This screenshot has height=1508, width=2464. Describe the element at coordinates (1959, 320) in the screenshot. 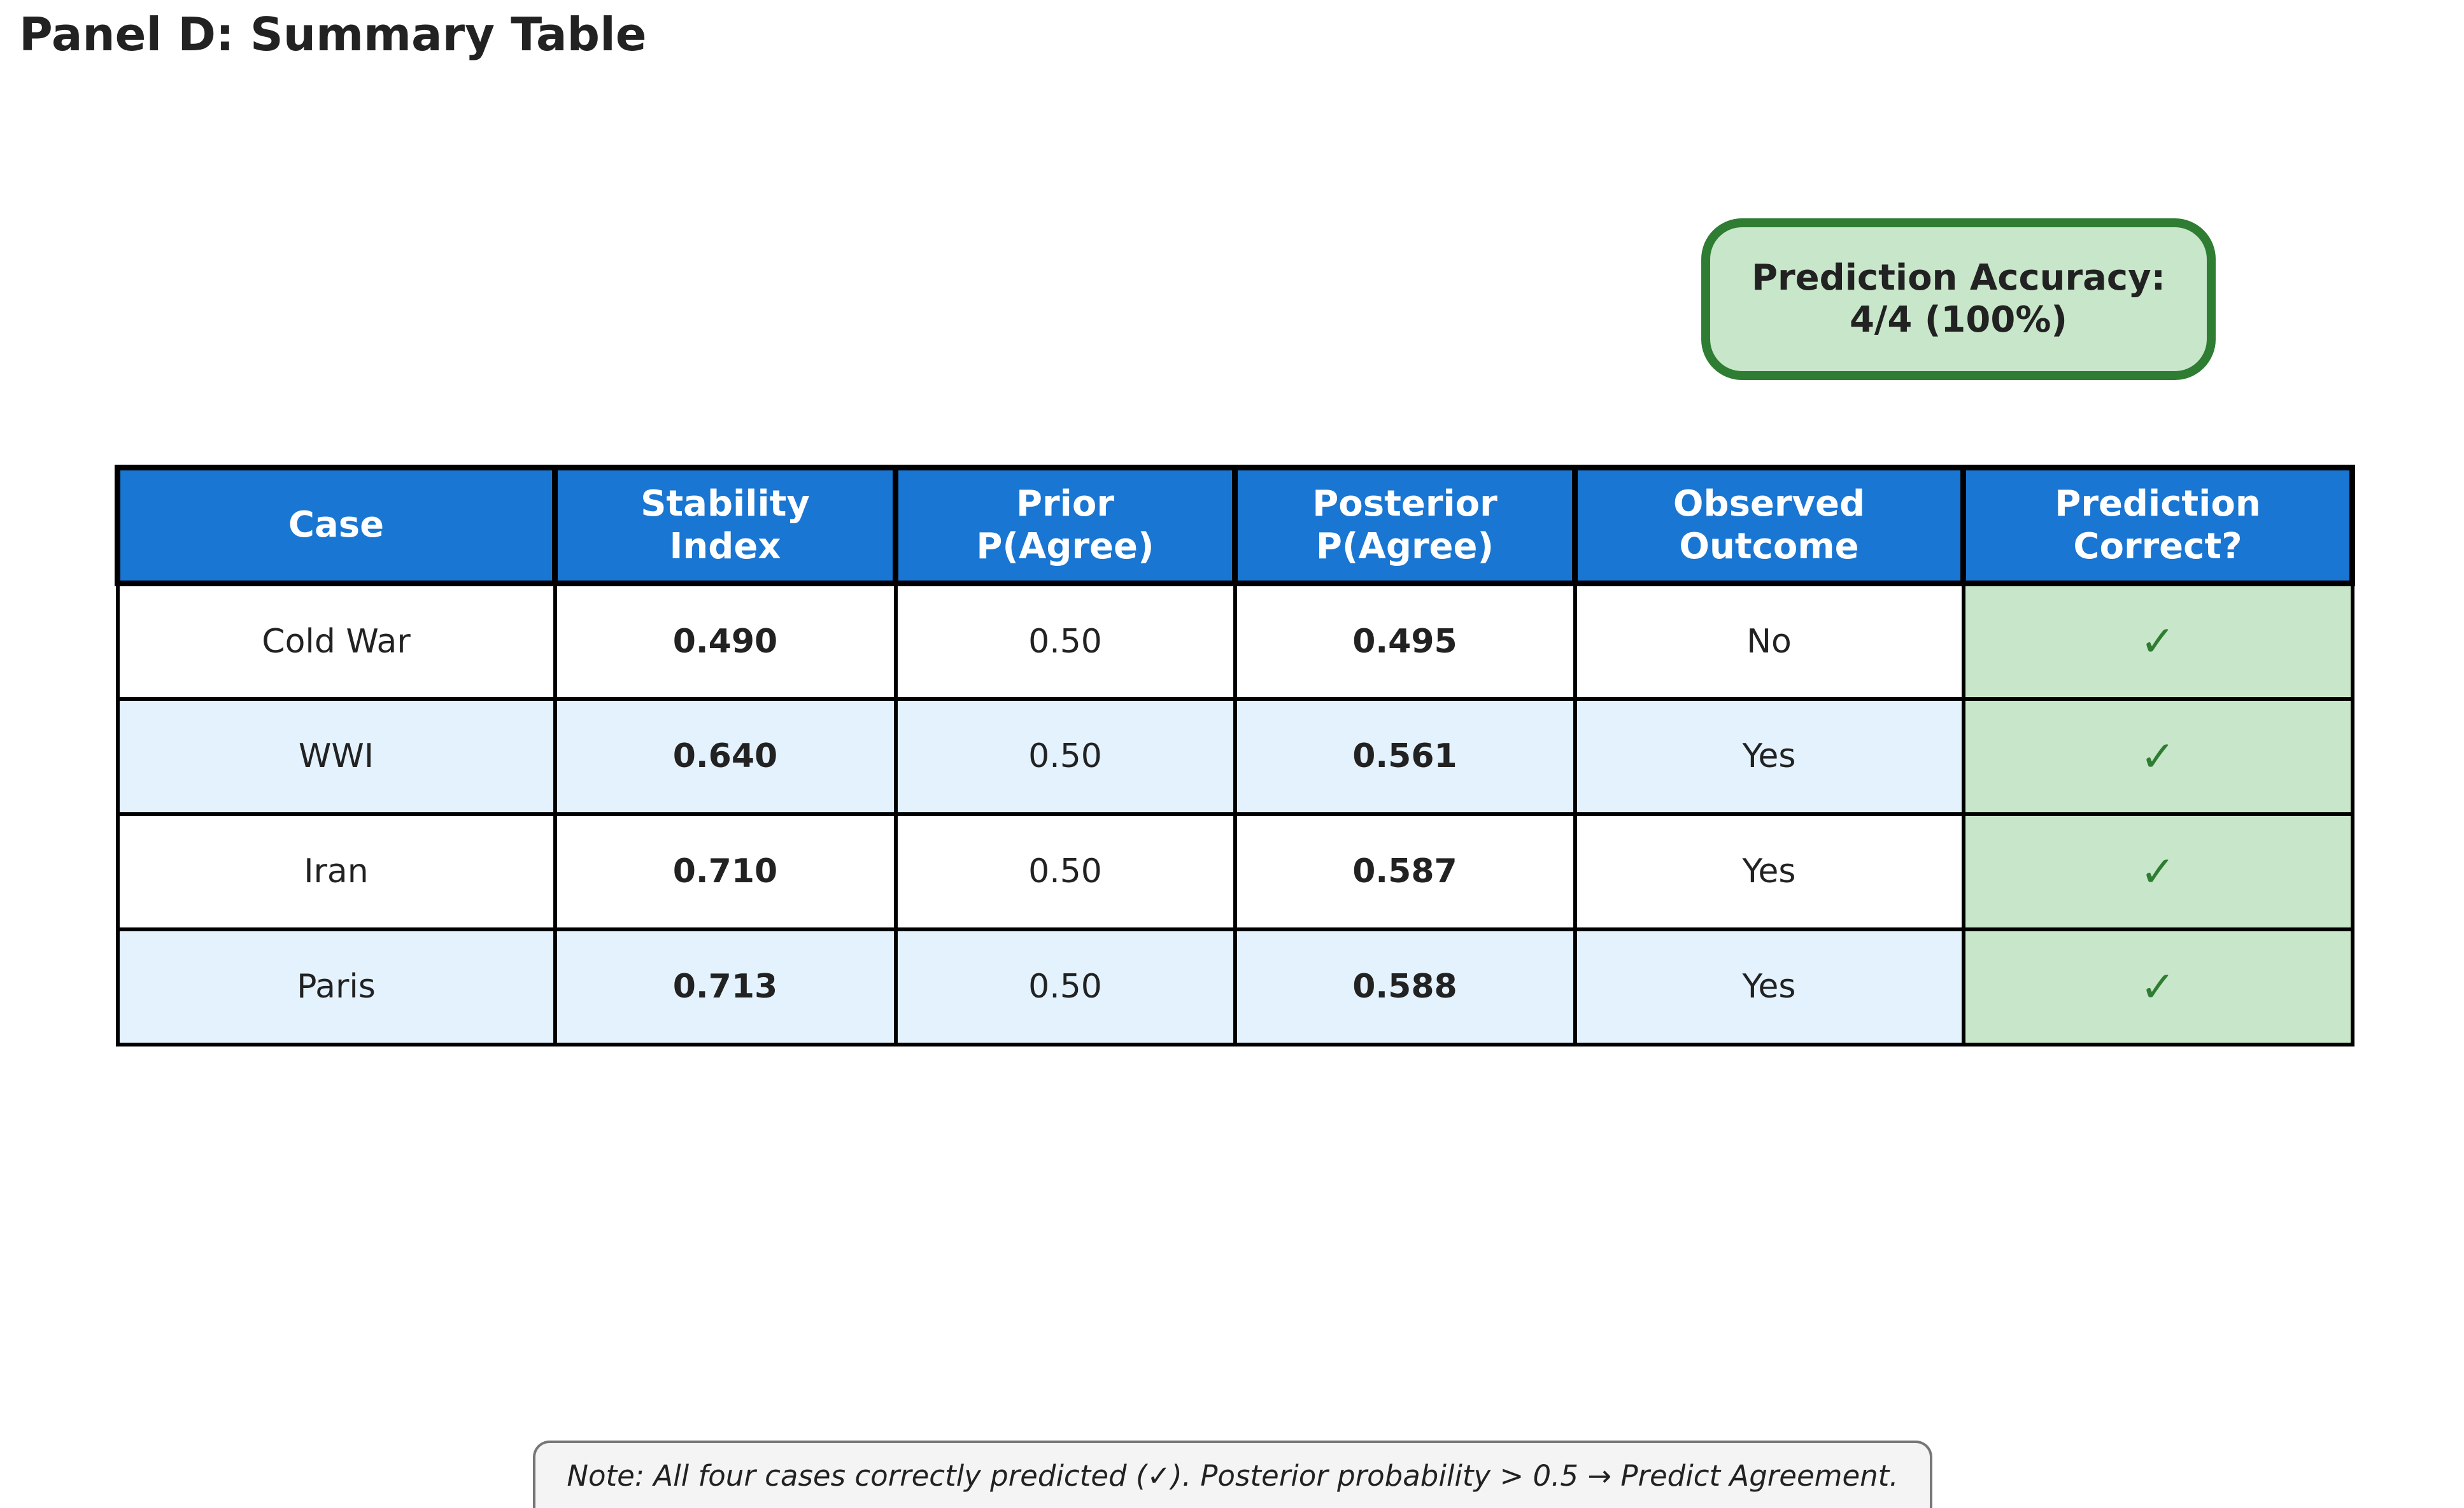

I see `accuracy-value: 4/4 (100%)` at that location.